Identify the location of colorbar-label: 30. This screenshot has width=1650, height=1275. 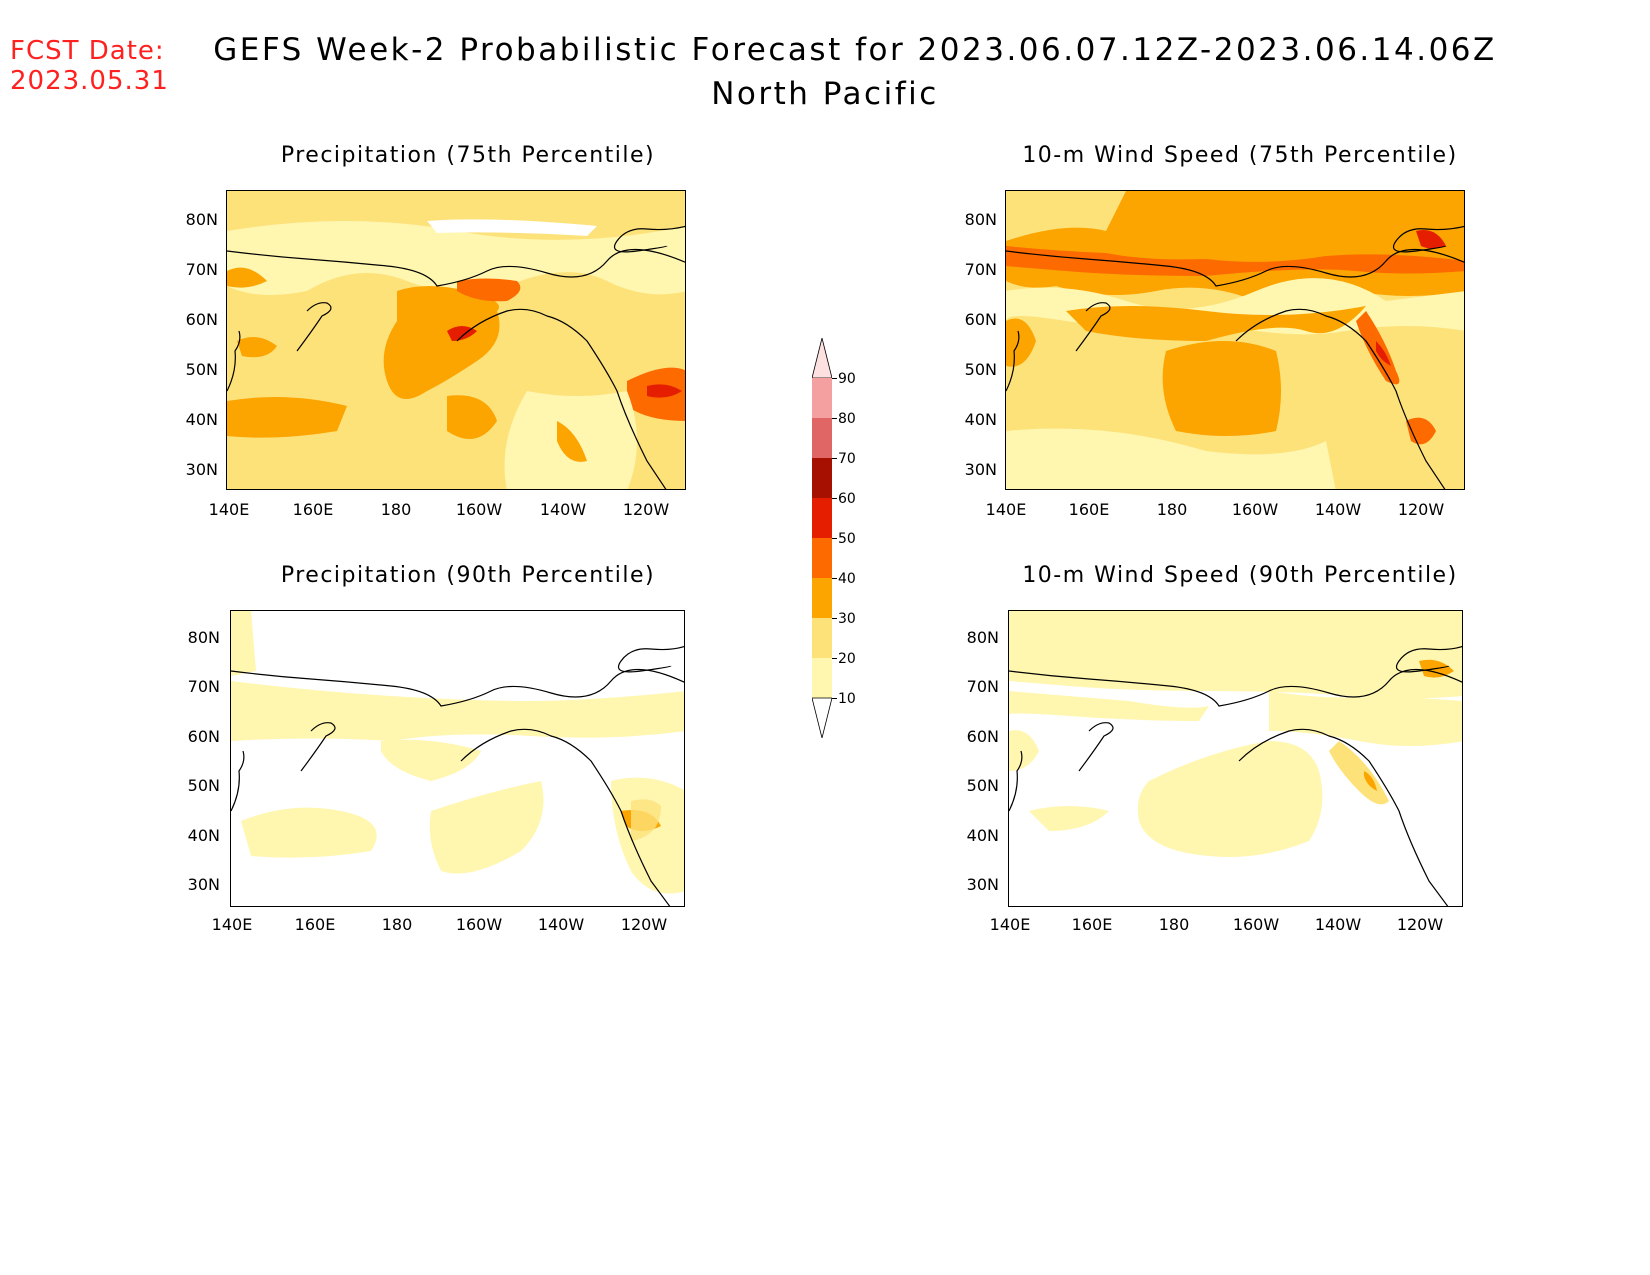
(847, 619).